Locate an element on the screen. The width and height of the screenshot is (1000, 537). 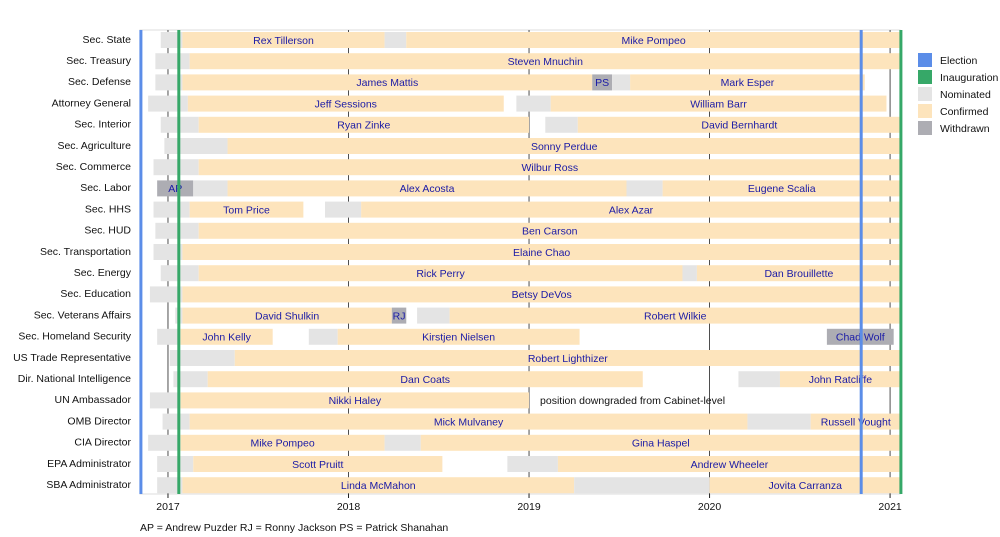
term-label: Ben Carson is located at coordinates (550, 232).